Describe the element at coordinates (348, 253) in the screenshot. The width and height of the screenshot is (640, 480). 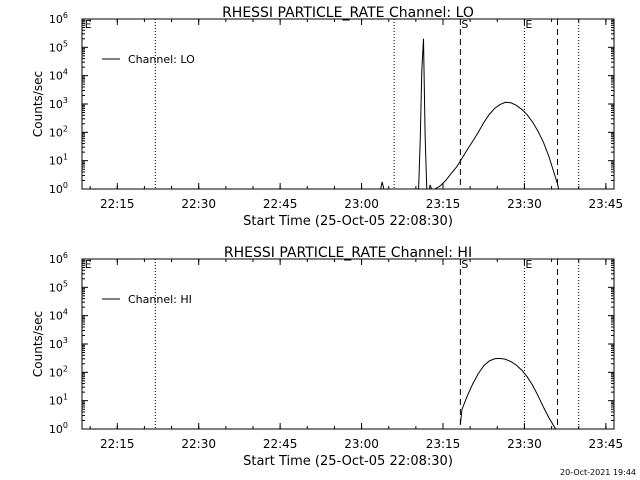
I see `chart-title: RHESSI PARTICLE_RATE Channel: HI` at that location.